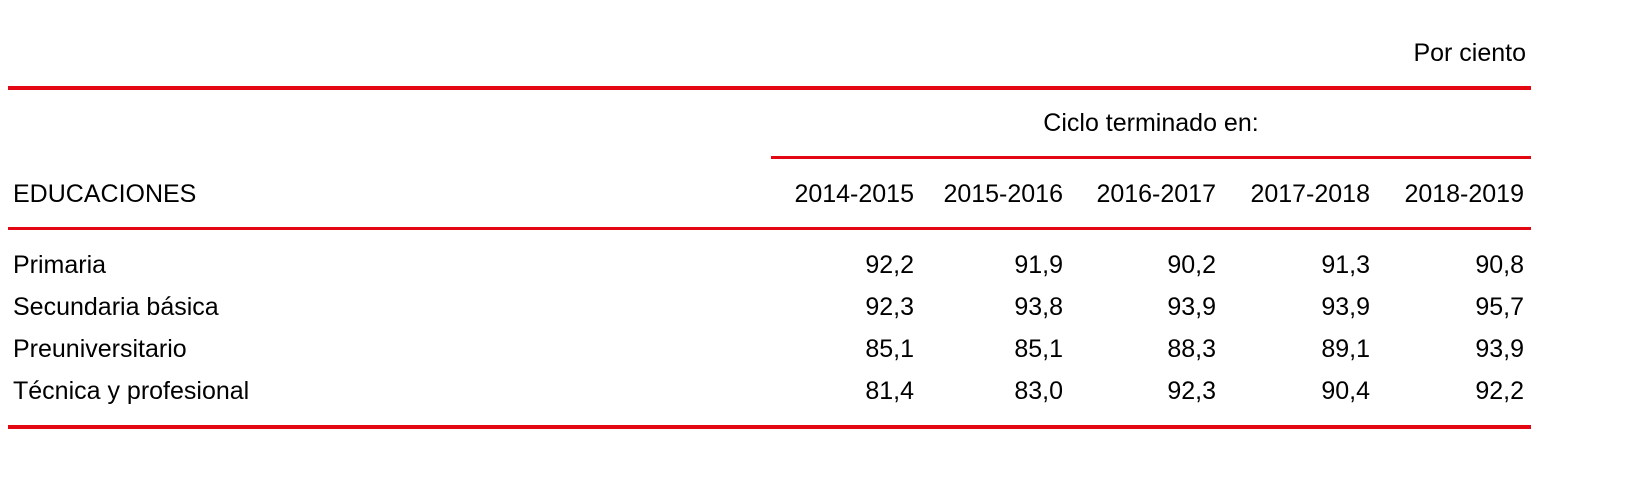 This screenshot has height=477, width=1646. Describe the element at coordinates (1464, 194) in the screenshot. I see `column-header: 2018-2019` at that location.